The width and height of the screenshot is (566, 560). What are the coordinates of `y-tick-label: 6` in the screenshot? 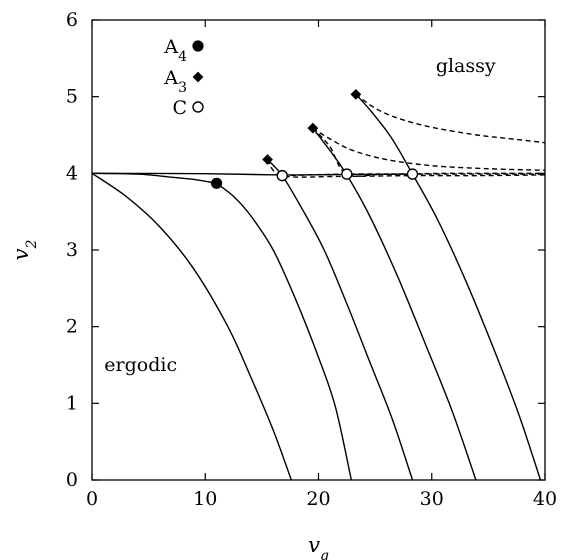 It's located at (72, 20).